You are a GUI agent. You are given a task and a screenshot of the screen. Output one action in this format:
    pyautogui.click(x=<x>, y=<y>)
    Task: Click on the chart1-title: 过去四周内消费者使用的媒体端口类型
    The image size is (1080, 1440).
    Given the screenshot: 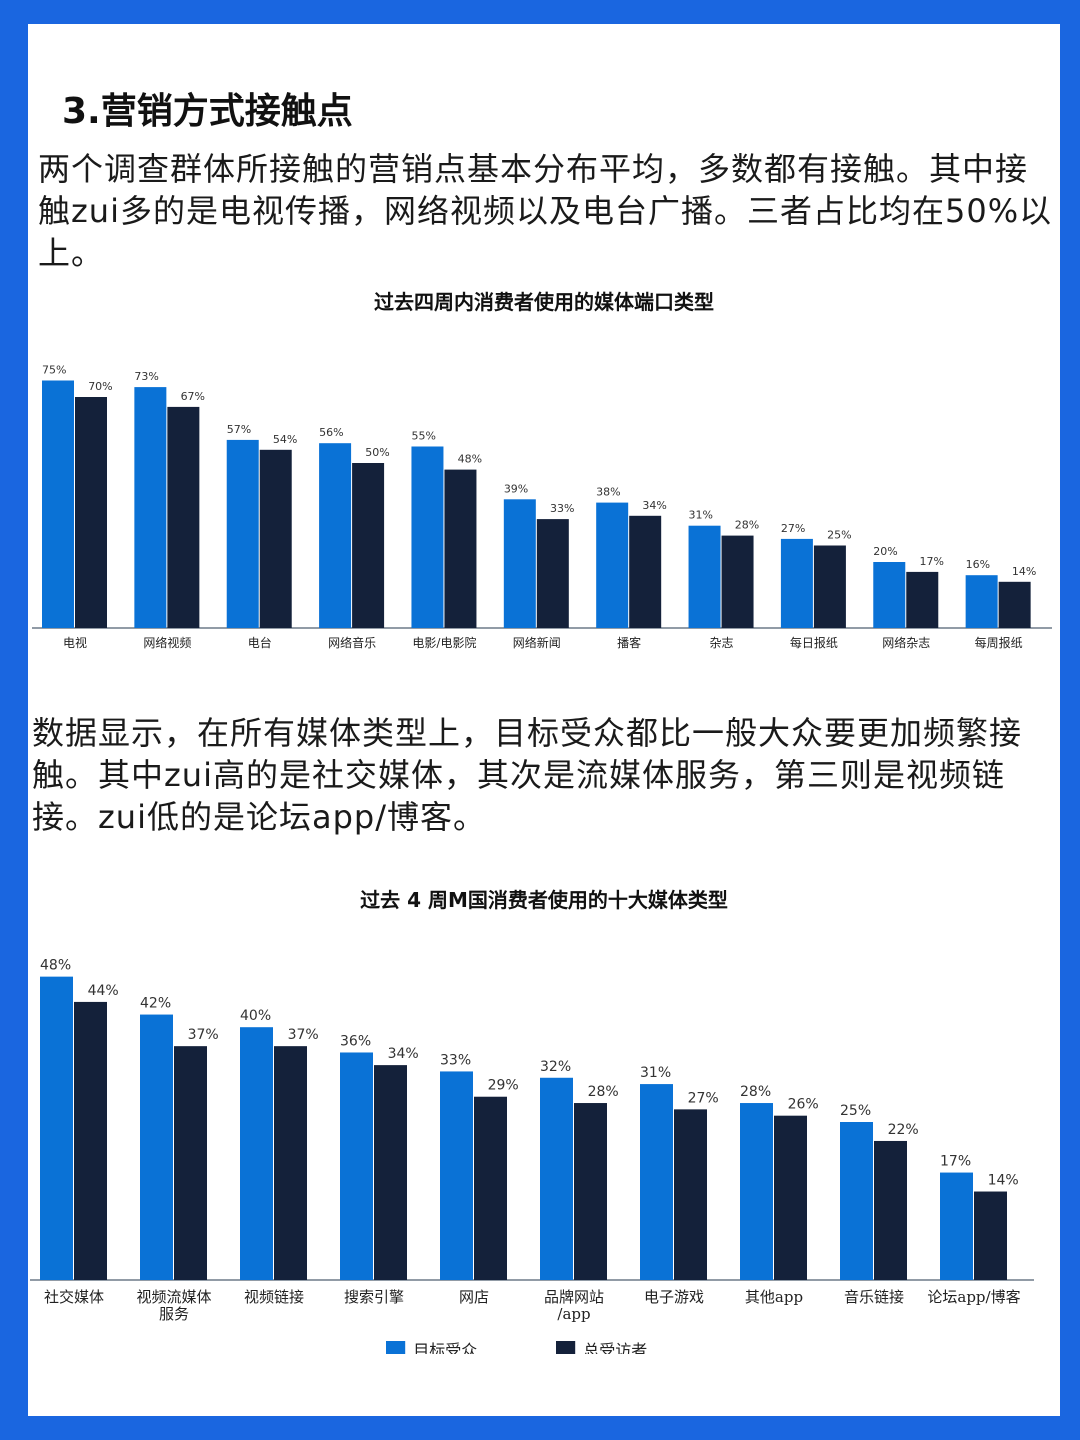 What is the action you would take?
    pyautogui.click(x=544, y=302)
    